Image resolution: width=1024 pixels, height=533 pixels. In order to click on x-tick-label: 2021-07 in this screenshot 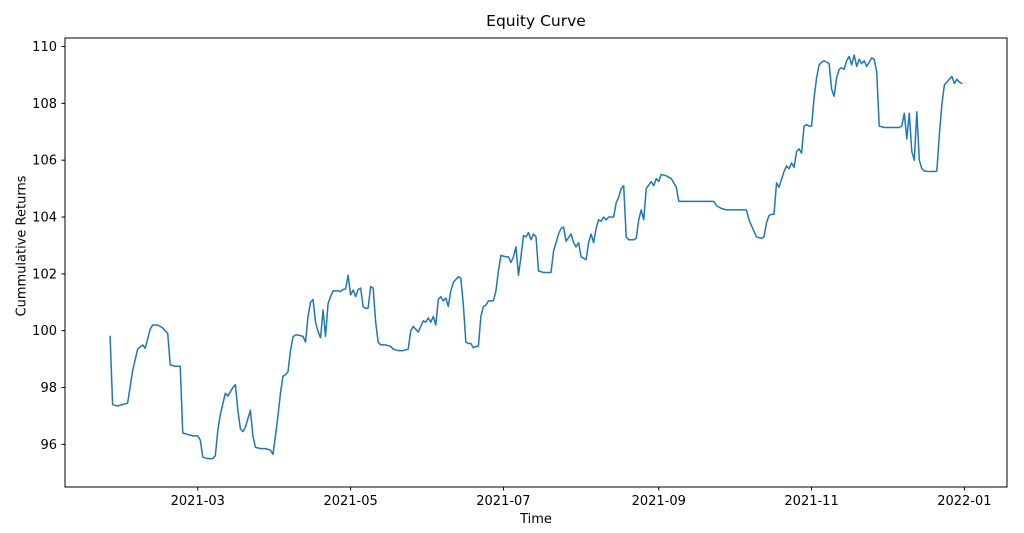, I will do `click(503, 501)`.